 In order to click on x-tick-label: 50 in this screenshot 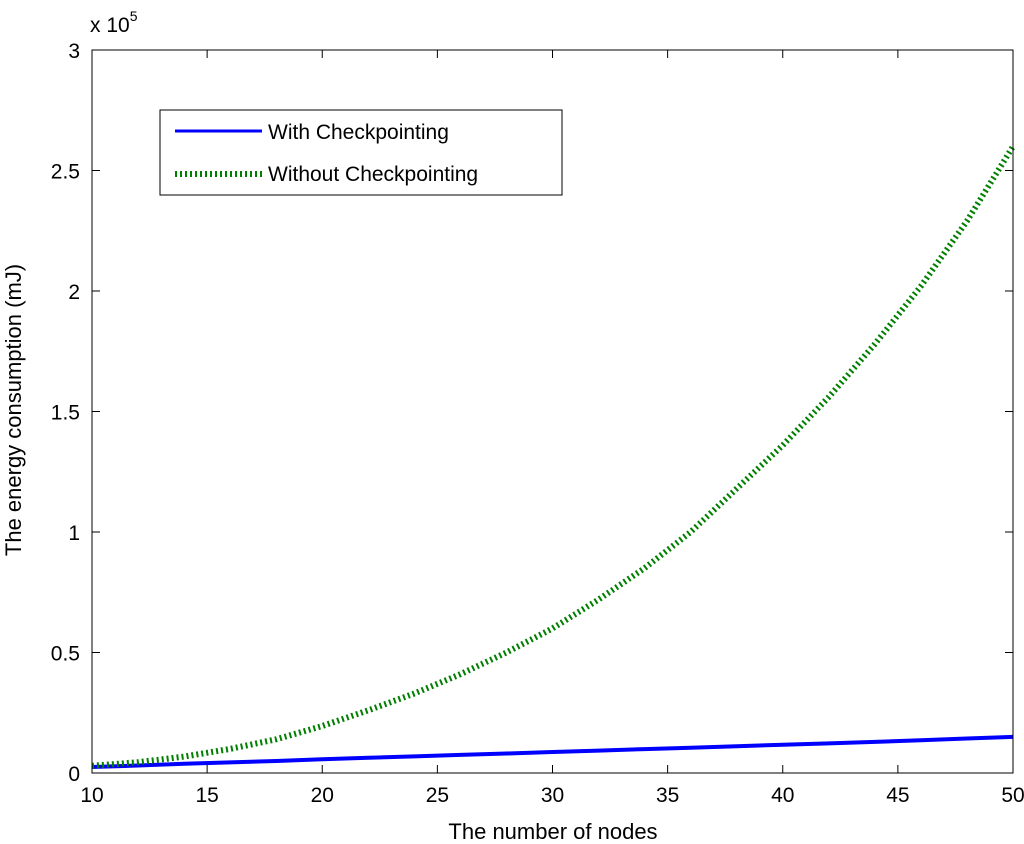, I will do `click(1012, 795)`.